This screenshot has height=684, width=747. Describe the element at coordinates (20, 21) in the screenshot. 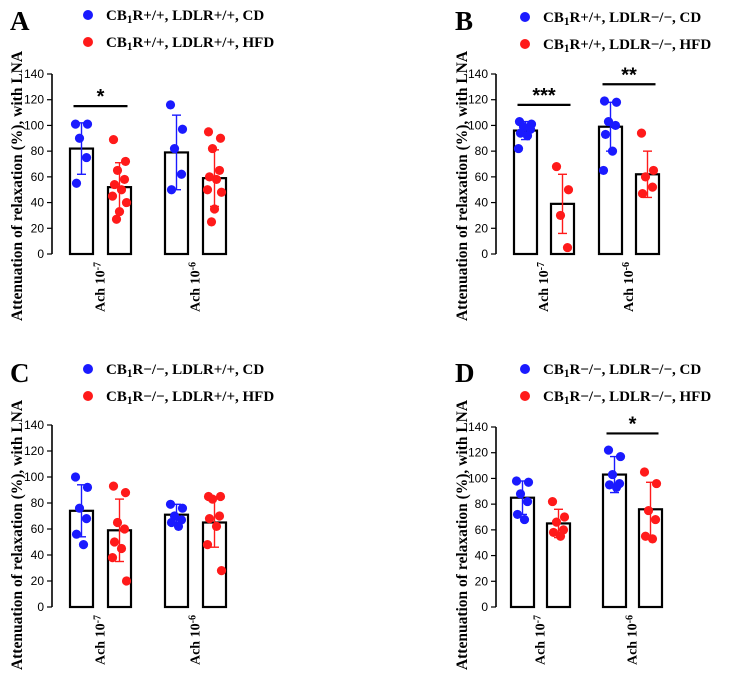

I see `panel-letter: A` at that location.